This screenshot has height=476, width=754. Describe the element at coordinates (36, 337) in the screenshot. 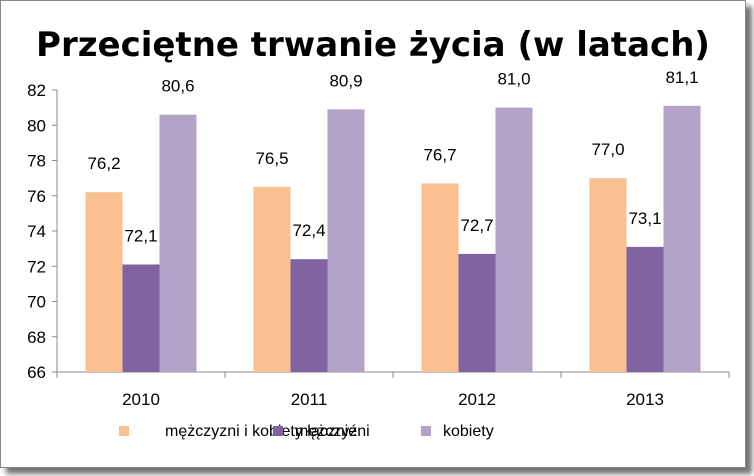

I see `y-tick-label: 68` at that location.